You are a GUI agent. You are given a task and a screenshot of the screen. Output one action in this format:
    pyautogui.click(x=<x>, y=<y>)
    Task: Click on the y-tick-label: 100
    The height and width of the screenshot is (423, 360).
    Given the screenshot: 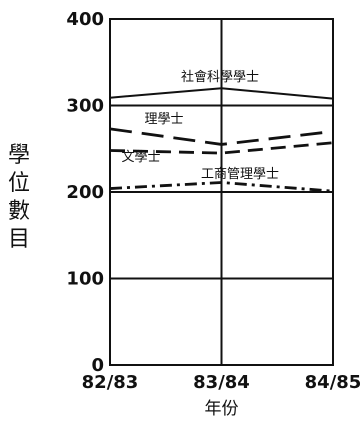 What is the action you would take?
    pyautogui.click(x=85, y=279)
    